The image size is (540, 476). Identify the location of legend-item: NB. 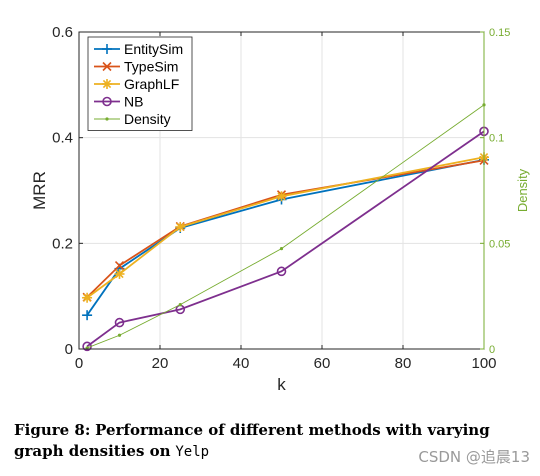
(118, 102).